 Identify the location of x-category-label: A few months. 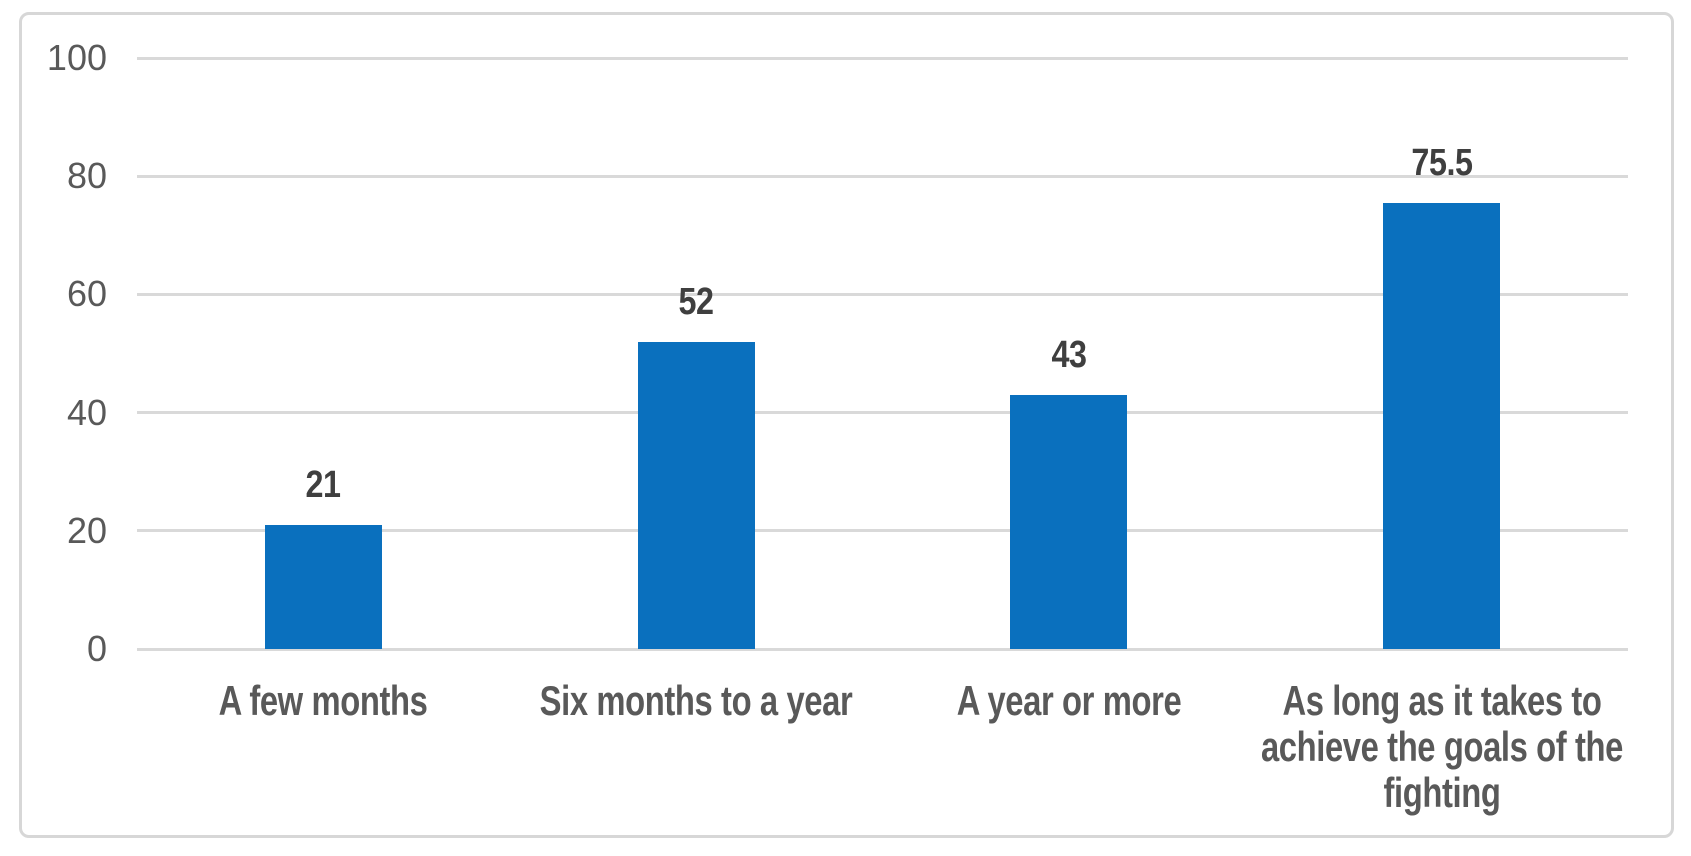
(323, 701).